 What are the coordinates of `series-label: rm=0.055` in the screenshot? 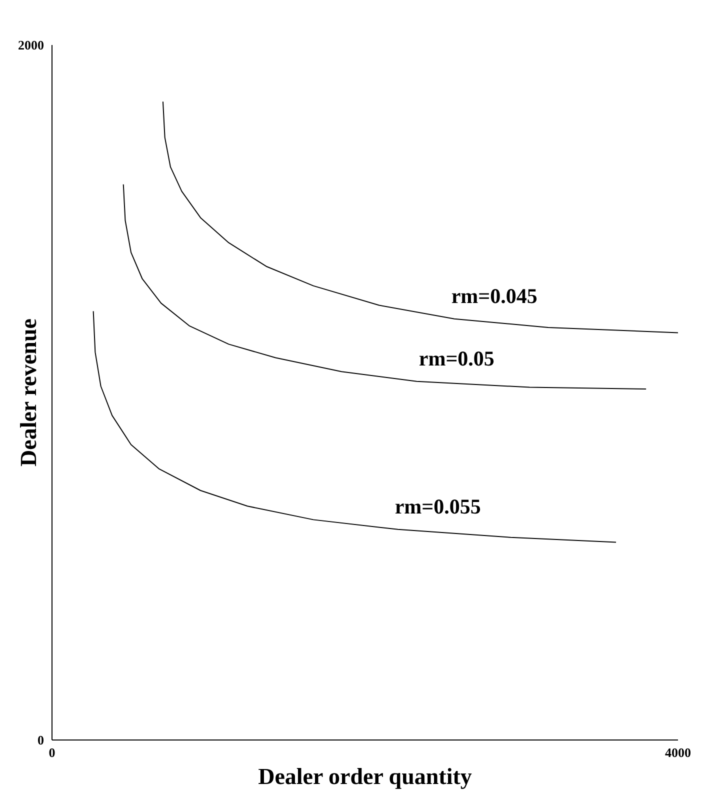 It's located at (437, 506).